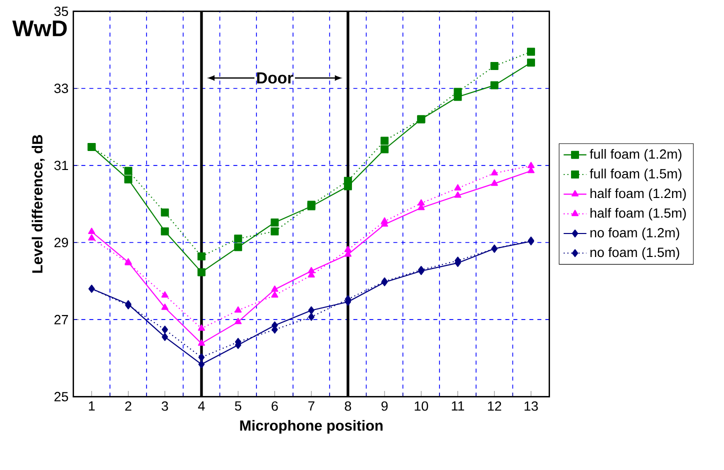 This screenshot has height=470, width=724. What do you see at coordinates (531, 406) in the screenshot?
I see `x-tick-label: 13` at bounding box center [531, 406].